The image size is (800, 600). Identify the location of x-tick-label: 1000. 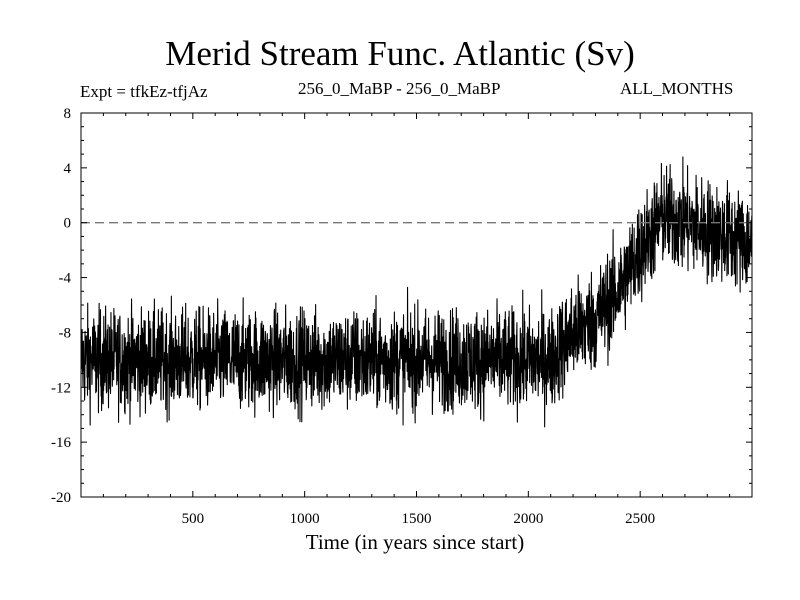
(305, 519).